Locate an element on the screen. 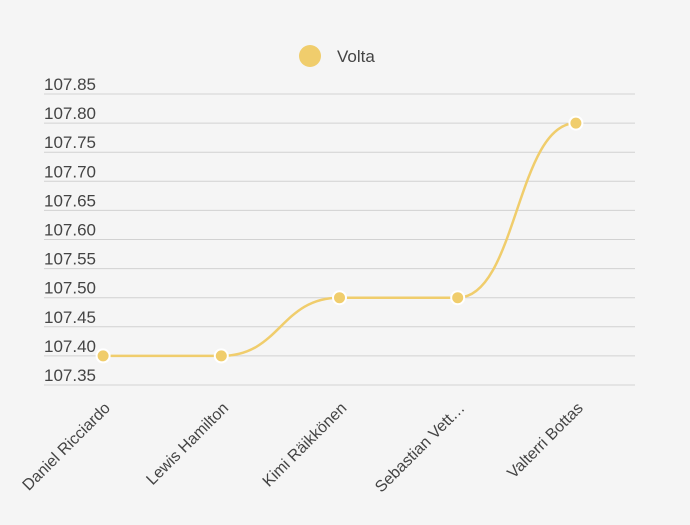 Image resolution: width=690 pixels, height=525 pixels. y-tick-label: 107.70 is located at coordinates (70, 171).